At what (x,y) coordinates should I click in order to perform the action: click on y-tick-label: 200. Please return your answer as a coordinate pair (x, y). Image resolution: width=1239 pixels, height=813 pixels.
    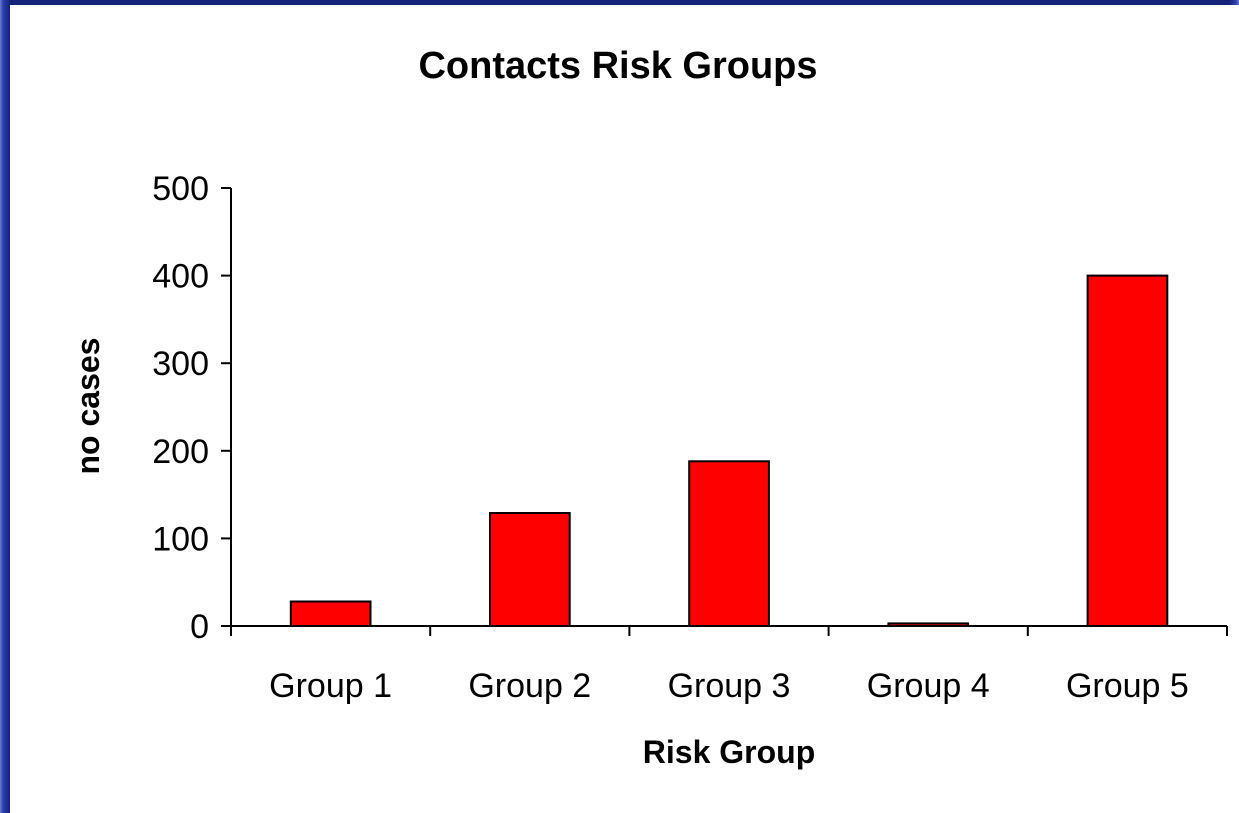
    Looking at the image, I should click on (180, 452).